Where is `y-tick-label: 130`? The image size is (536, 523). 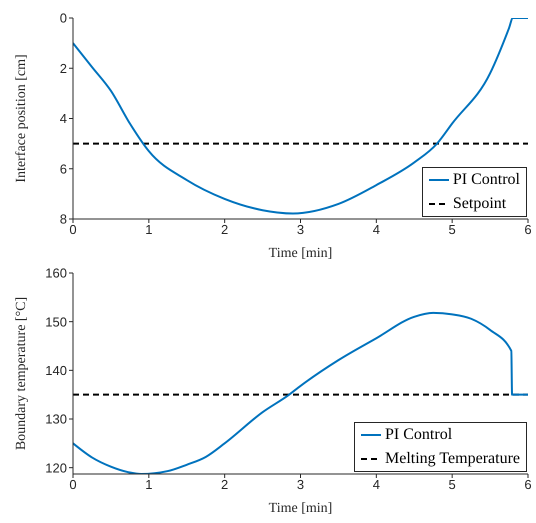
y-tick-label: 130 is located at coordinates (56, 419).